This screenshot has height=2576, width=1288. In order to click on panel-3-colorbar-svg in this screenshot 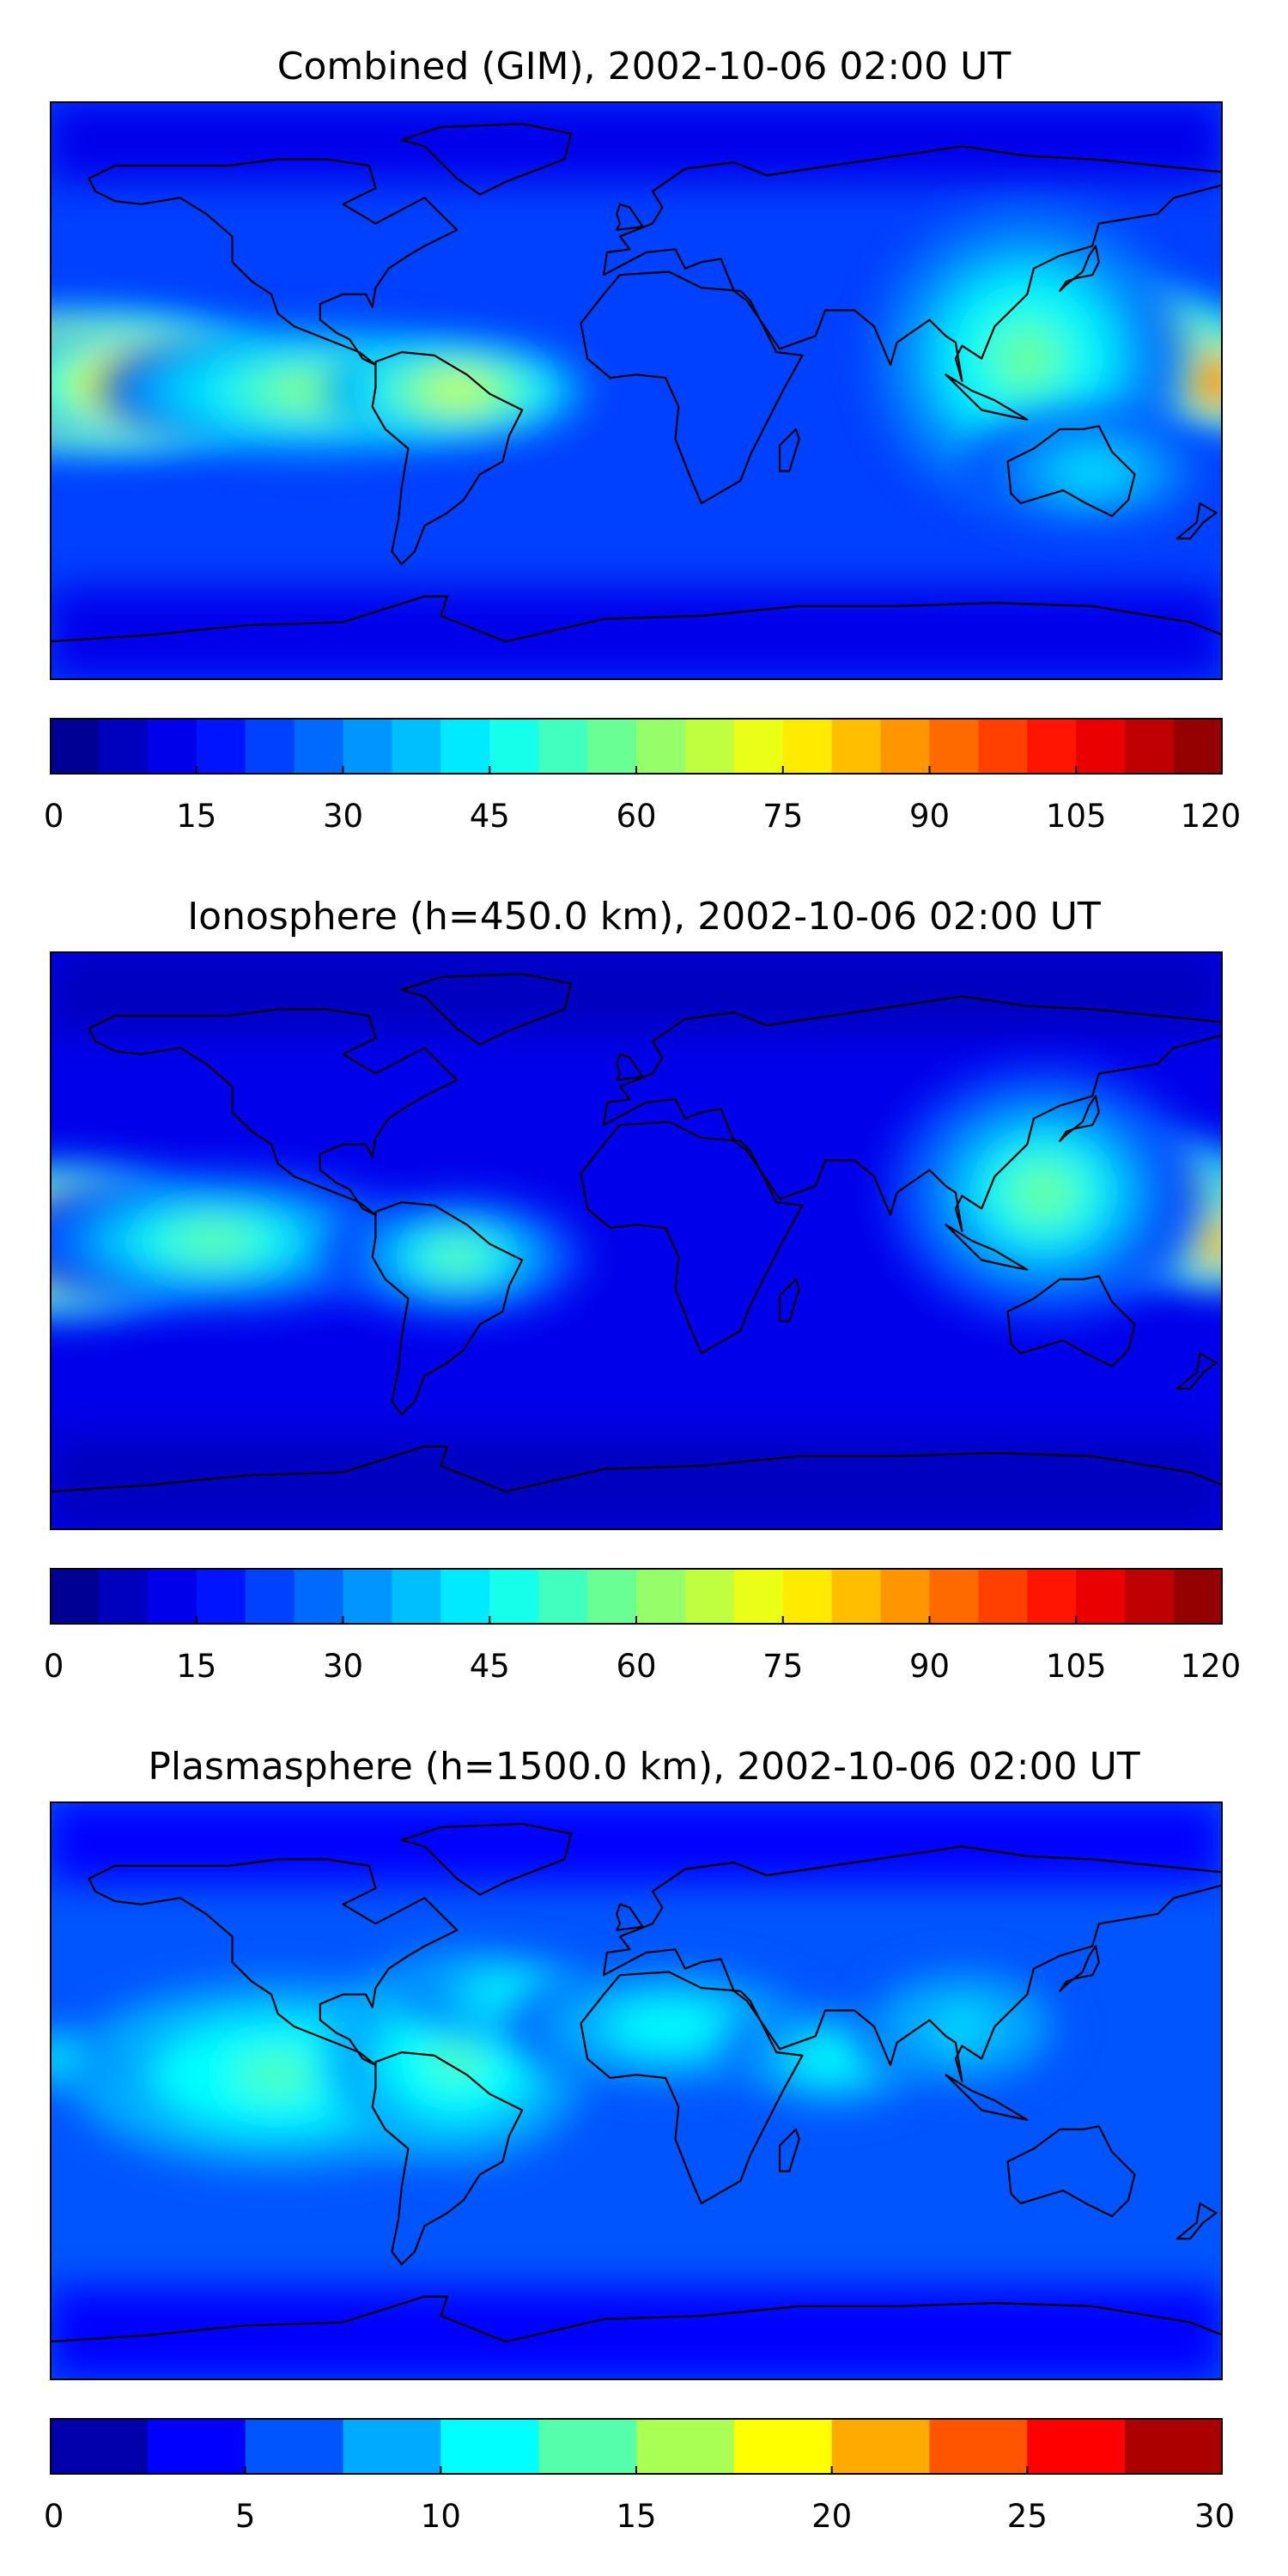, I will do `click(636, 2446)`.